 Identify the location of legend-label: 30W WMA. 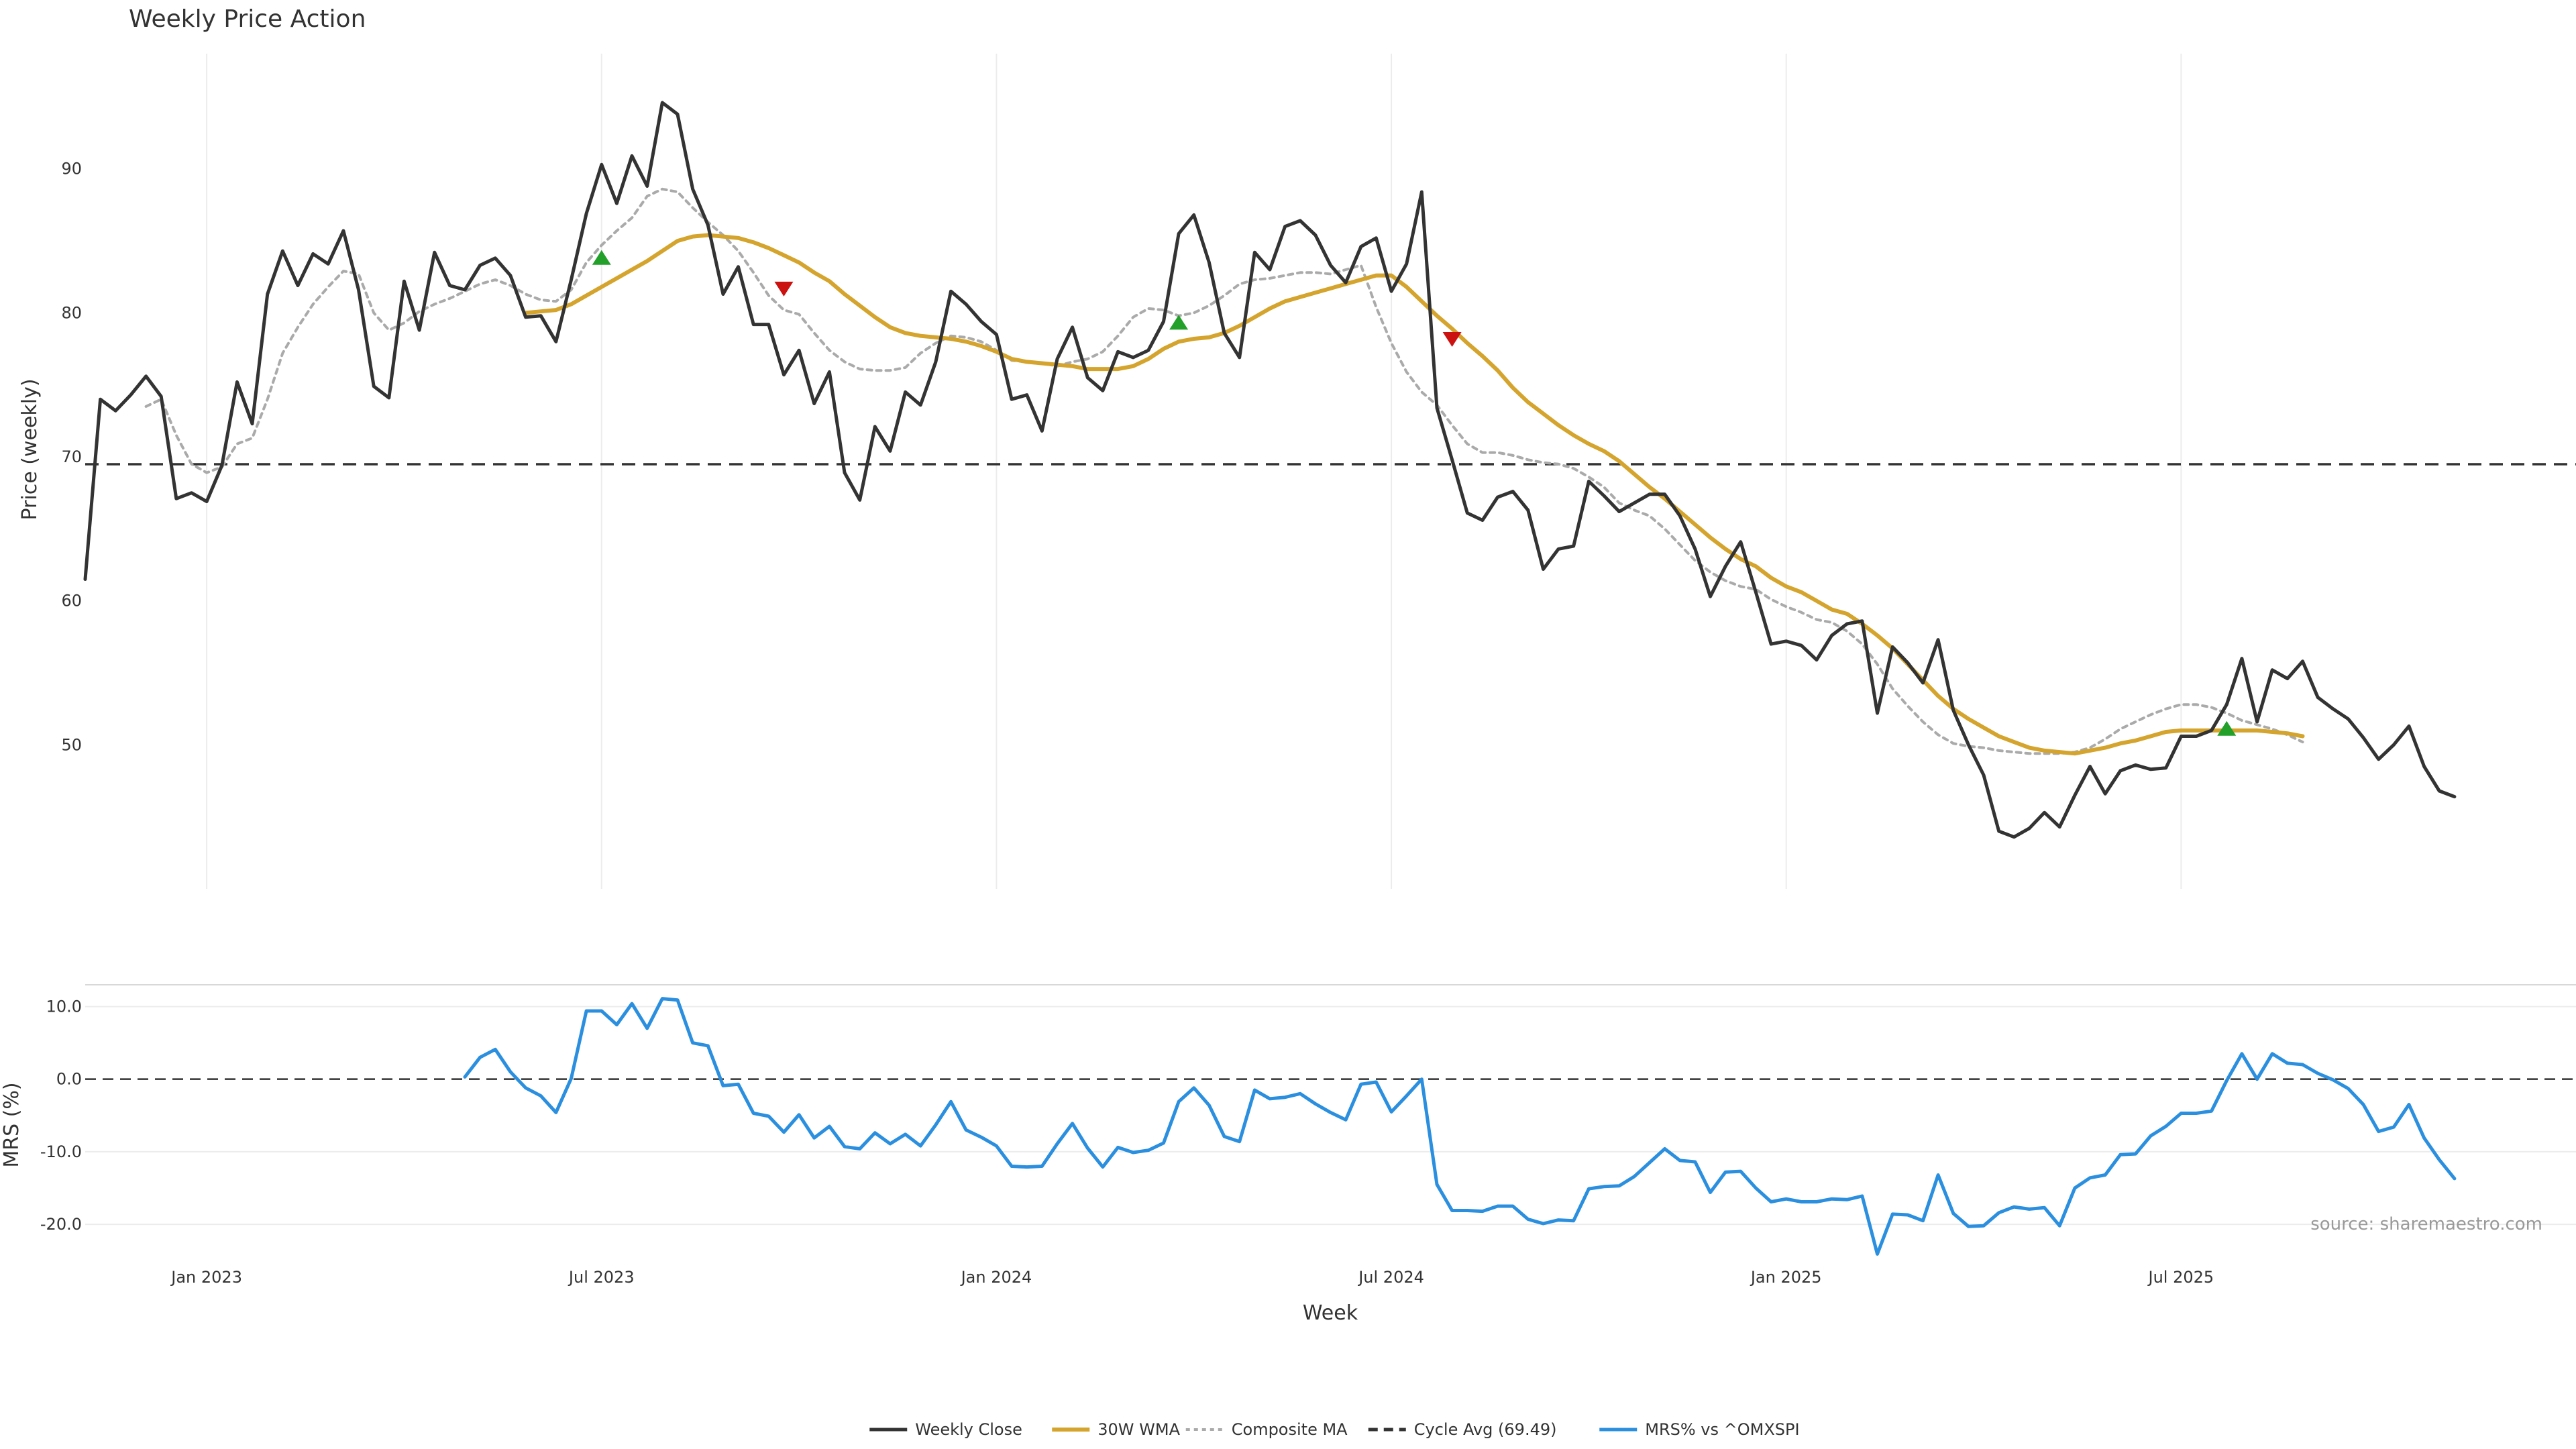
(1138, 1429).